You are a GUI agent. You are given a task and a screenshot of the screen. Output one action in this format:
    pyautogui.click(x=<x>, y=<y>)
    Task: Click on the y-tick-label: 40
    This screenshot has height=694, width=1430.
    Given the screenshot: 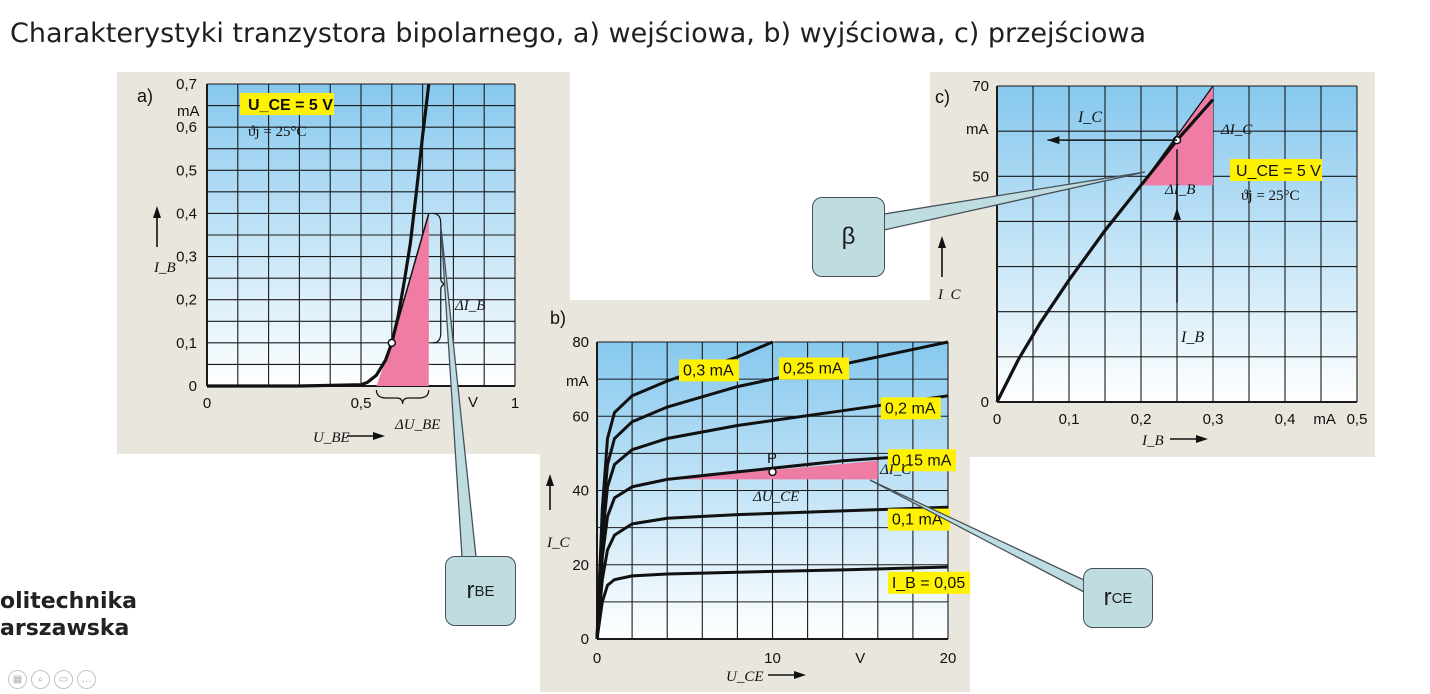 What is the action you would take?
    pyautogui.click(x=580, y=491)
    